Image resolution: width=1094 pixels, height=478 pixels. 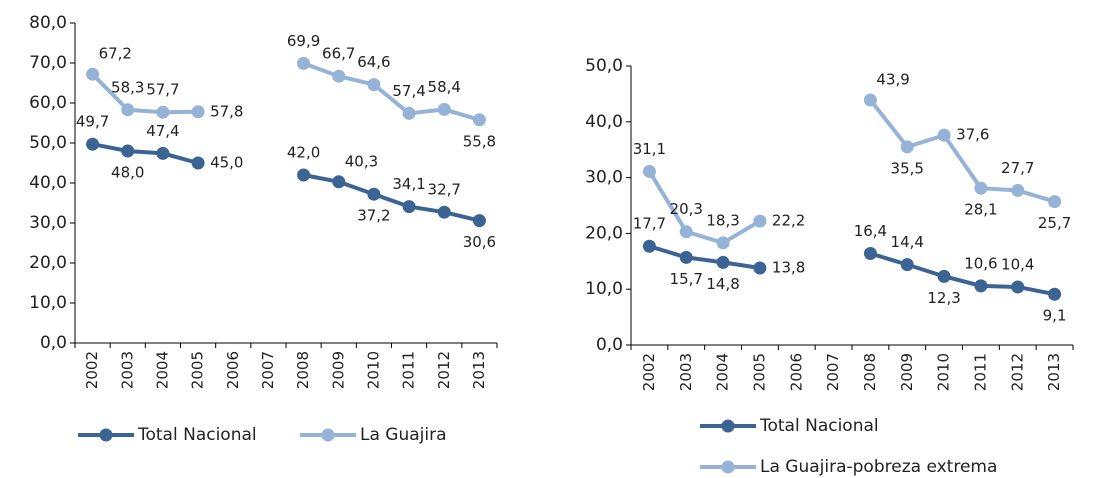 What do you see at coordinates (604, 289) in the screenshot?
I see `y-tick-label: 10,0` at bounding box center [604, 289].